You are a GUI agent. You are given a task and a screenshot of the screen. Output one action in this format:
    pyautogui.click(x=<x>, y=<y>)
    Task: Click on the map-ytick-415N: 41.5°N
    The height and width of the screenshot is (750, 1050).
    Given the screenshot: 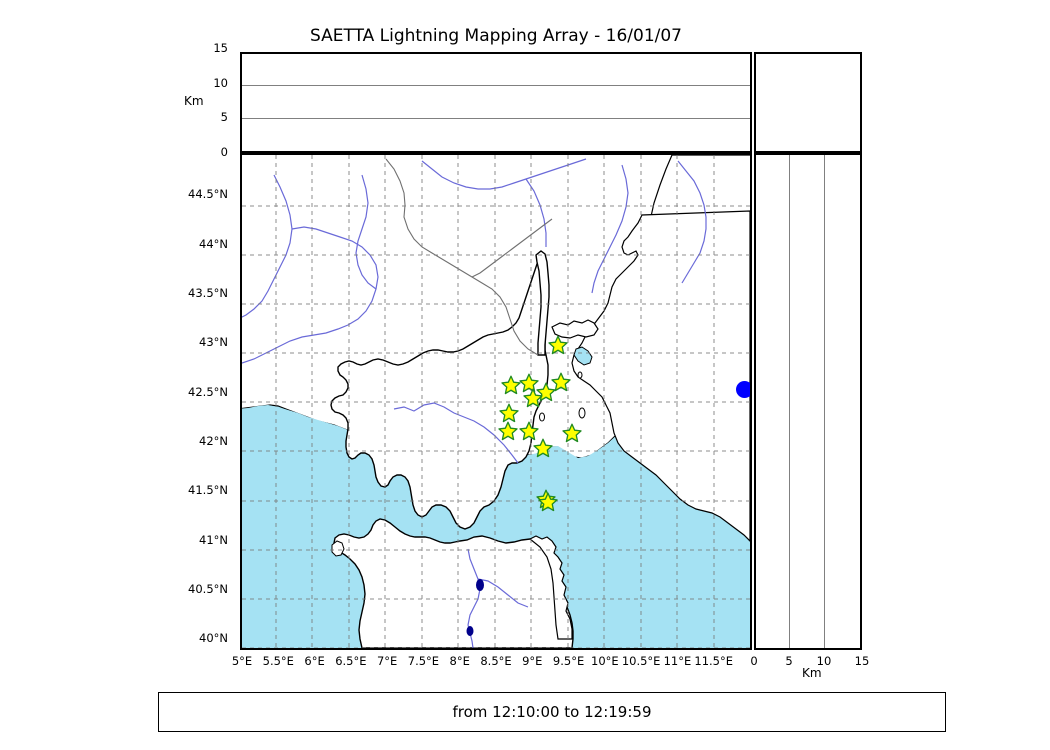 What is the action you would take?
    pyautogui.click(x=208, y=490)
    